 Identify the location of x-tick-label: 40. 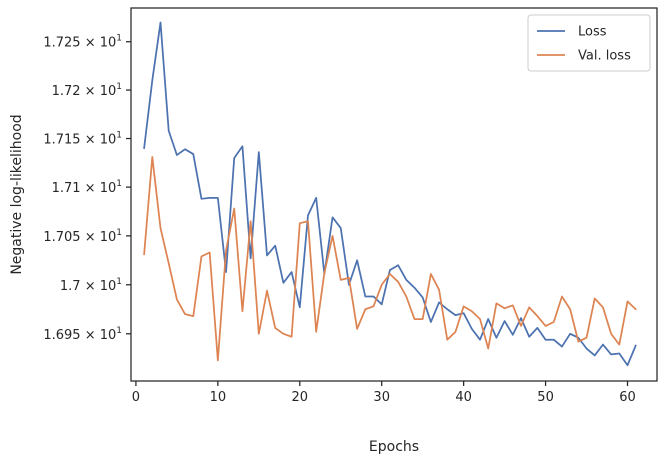
(463, 397).